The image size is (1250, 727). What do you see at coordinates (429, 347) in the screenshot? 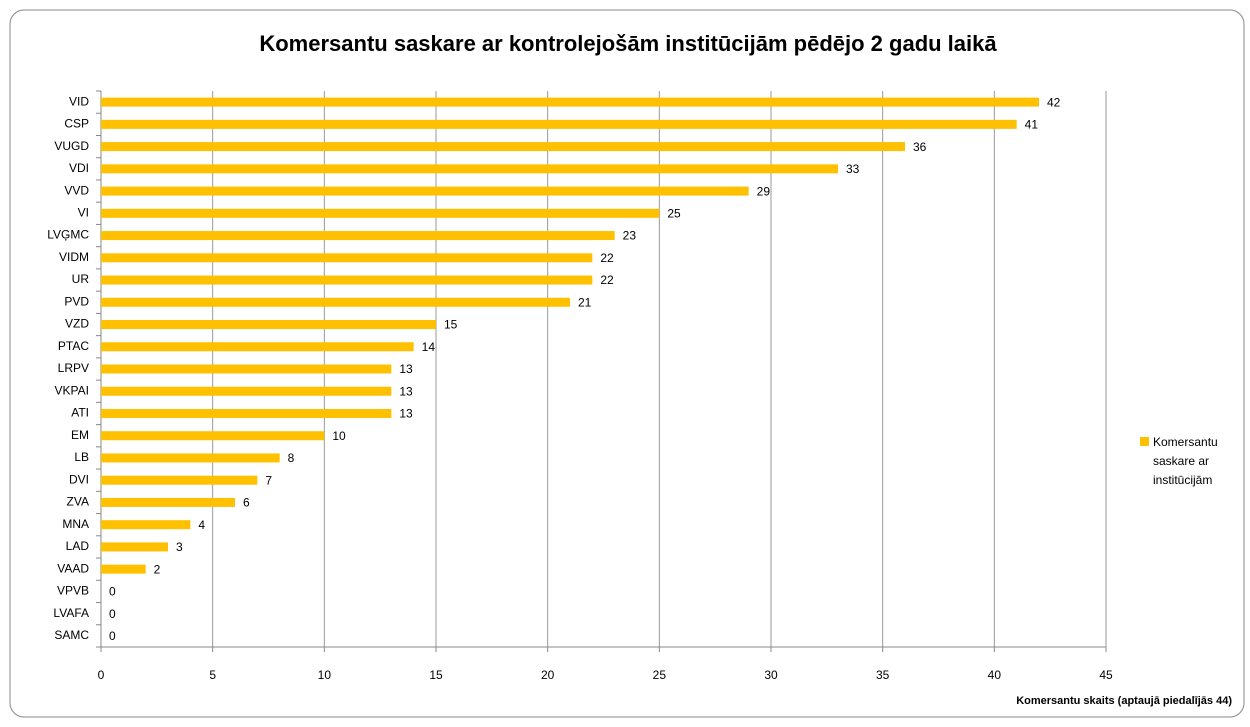
I see `value-label: 14` at bounding box center [429, 347].